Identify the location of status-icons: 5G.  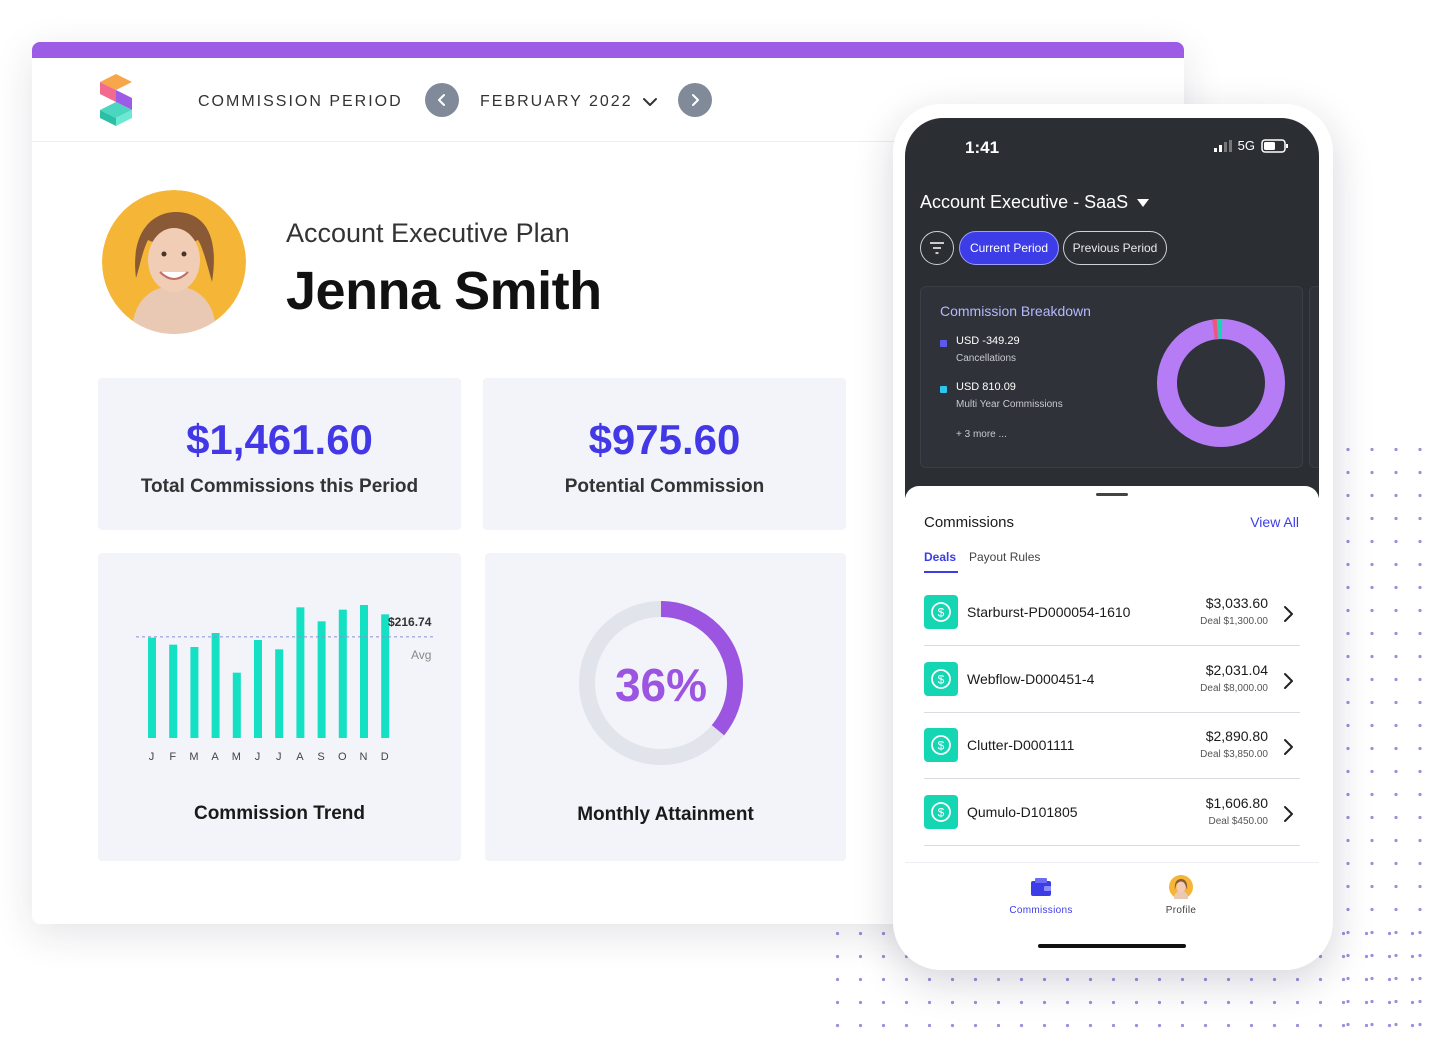
(1251, 145).